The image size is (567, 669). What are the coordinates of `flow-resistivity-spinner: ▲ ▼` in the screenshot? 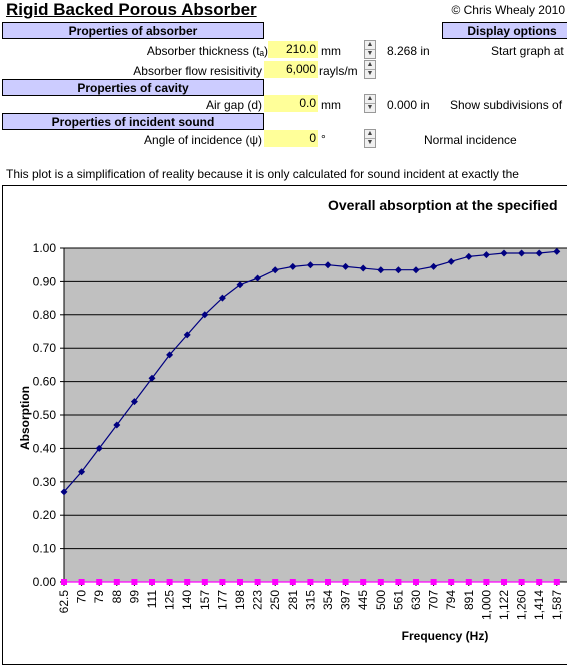 It's located at (370, 69).